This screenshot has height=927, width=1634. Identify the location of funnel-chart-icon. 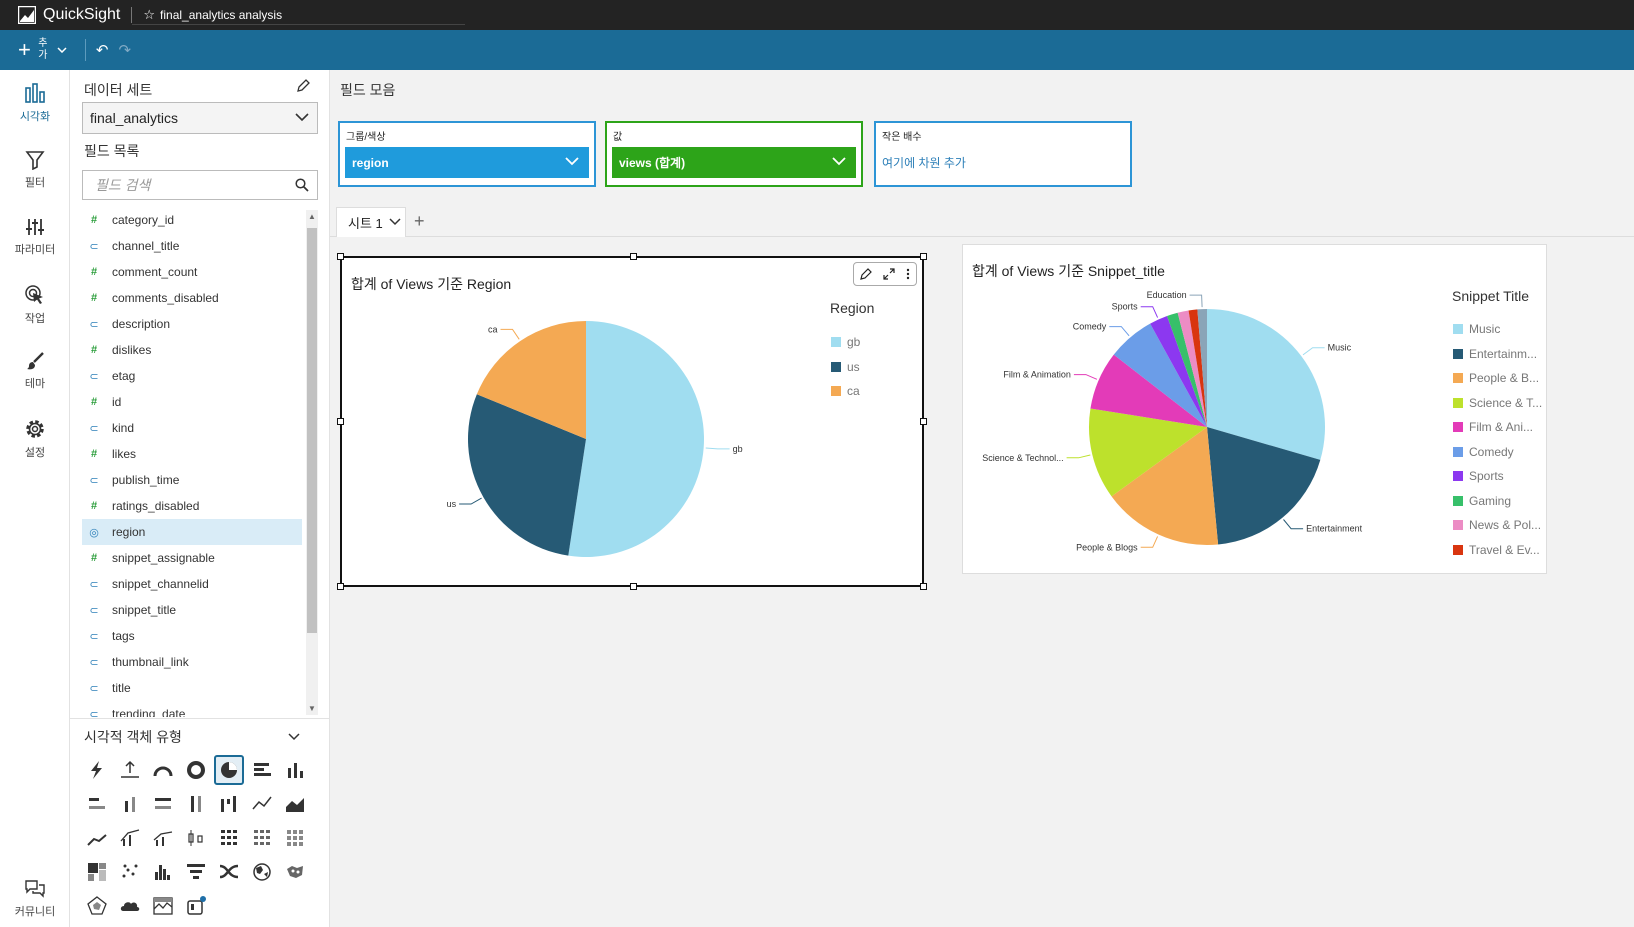
(196, 872).